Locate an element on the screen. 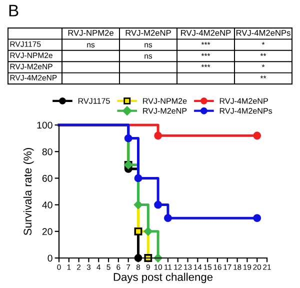 This screenshot has height=288, width=300. y-tick-label: 0 is located at coordinates (50, 258).